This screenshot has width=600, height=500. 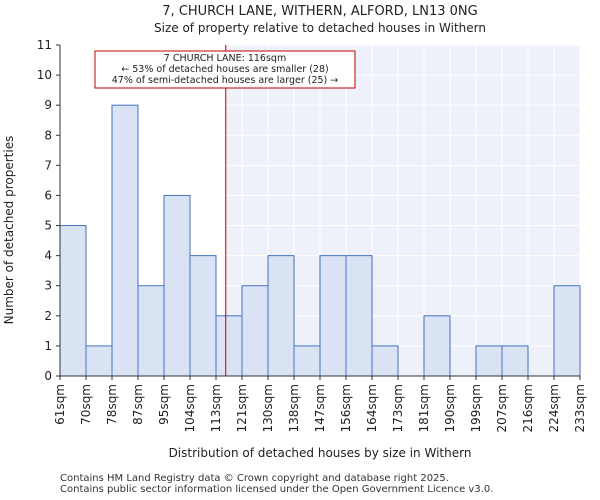 What do you see at coordinates (450, 408) in the screenshot?
I see `x-tick-label: 190sqm` at bounding box center [450, 408].